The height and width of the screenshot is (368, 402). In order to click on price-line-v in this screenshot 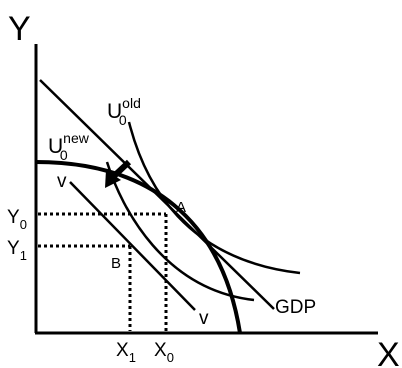, I will do `click(132, 246)`.